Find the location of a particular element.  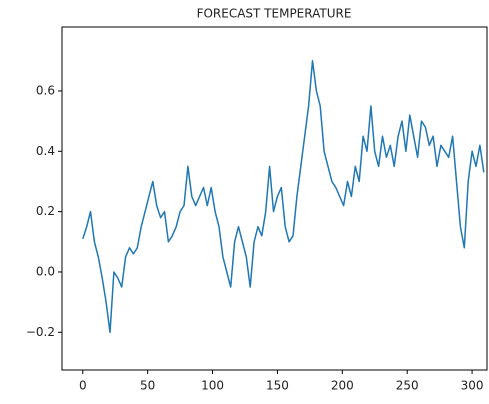

x-tick-label: 0 is located at coordinates (83, 386).